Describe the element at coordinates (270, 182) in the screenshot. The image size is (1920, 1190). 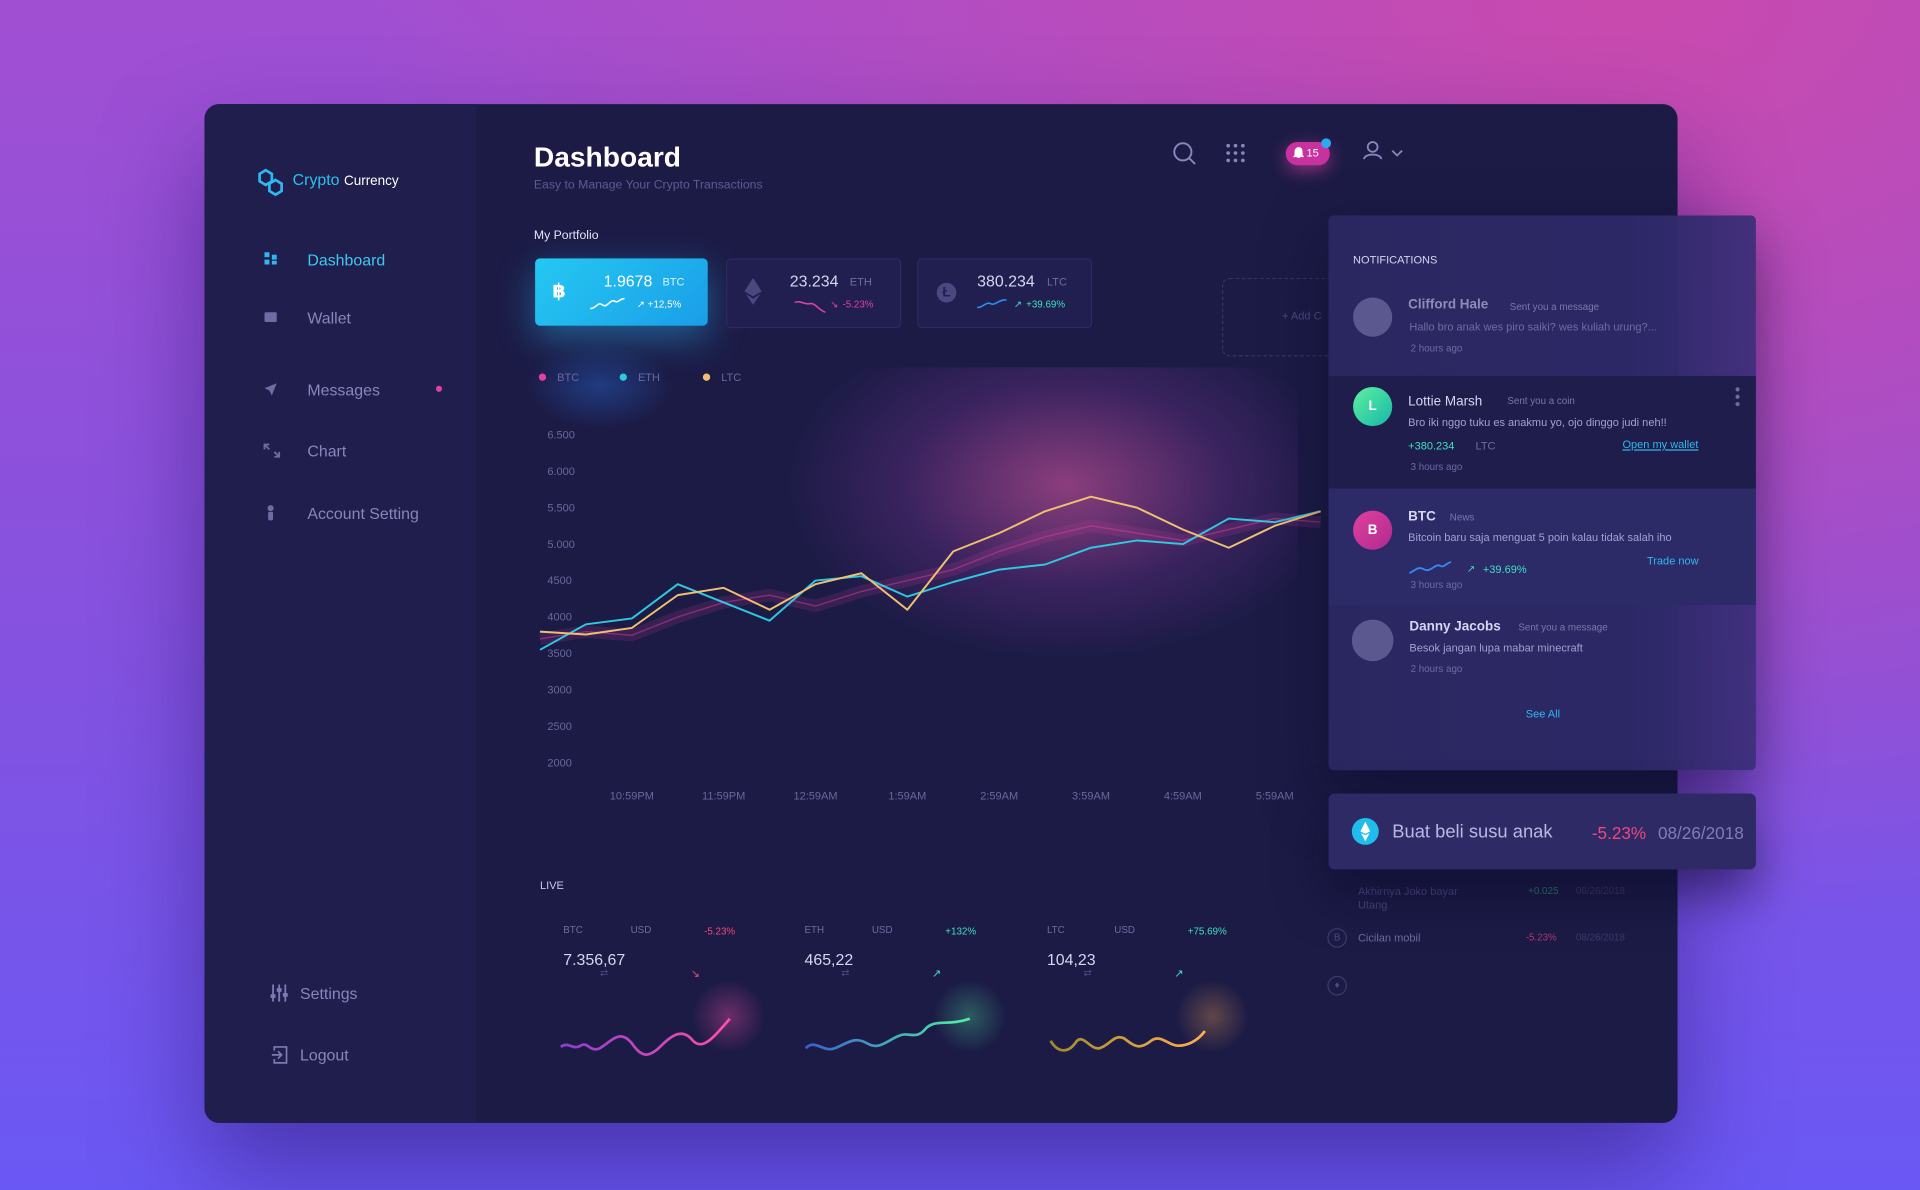
I see `brand-logo` at that location.